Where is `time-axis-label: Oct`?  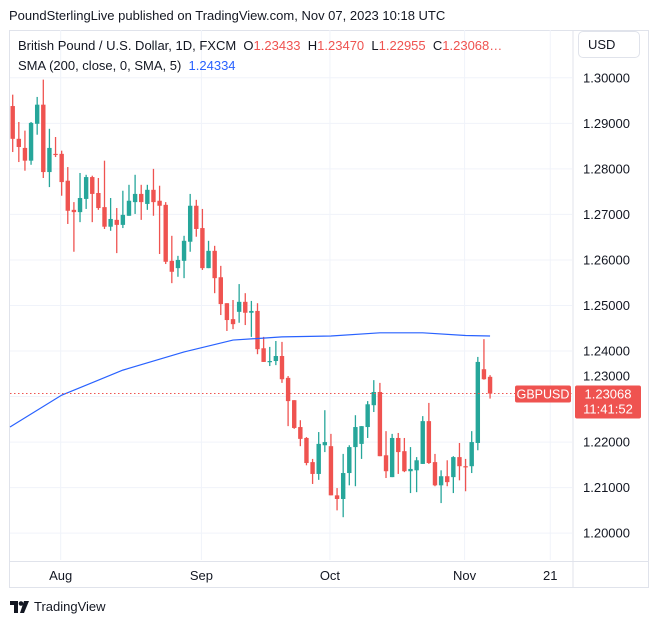 time-axis-label: Oct is located at coordinates (330, 575).